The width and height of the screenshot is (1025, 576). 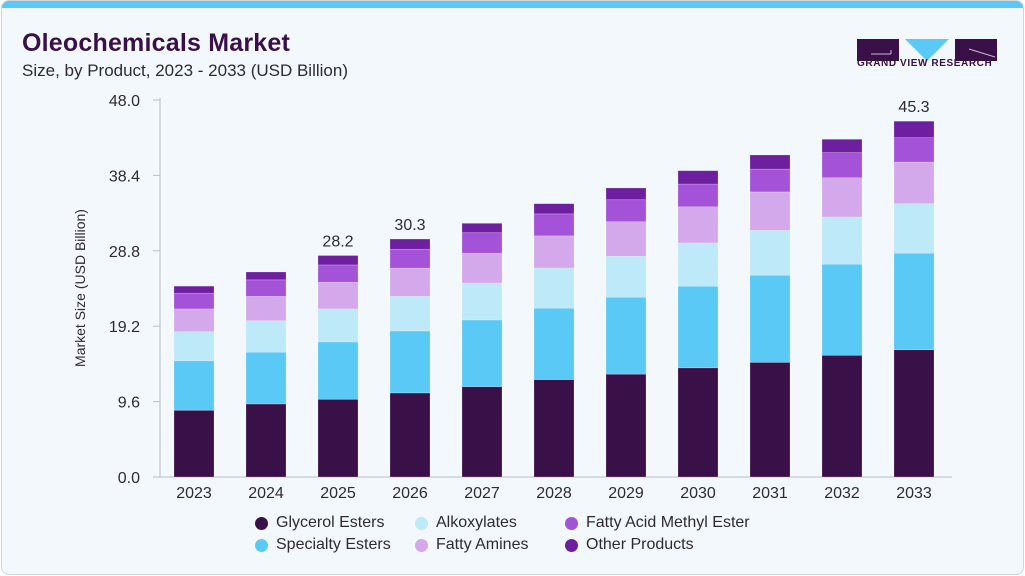 What do you see at coordinates (194, 301) in the screenshot?
I see `bar-segment-fatty-acid-methyl-ester-2023` at bounding box center [194, 301].